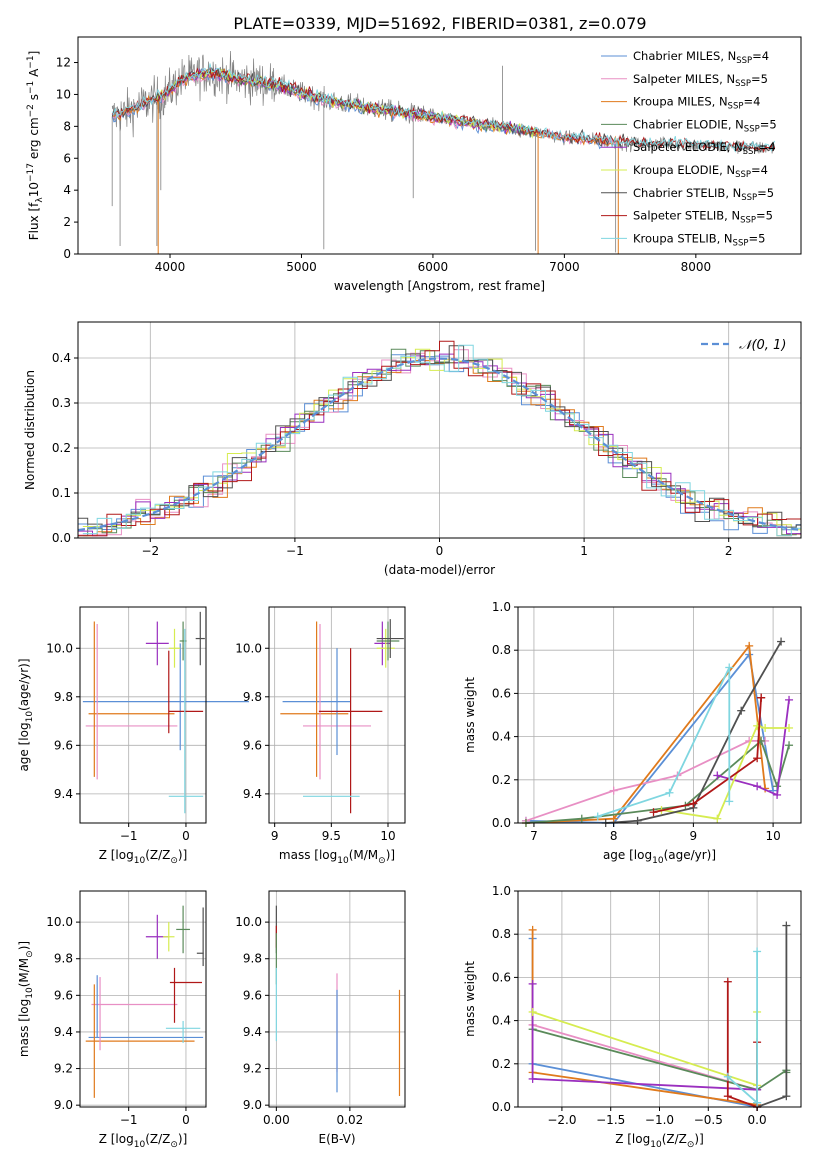  Describe the element at coordinates (31, 172) in the screenshot. I see `label-part: −17` at that location.